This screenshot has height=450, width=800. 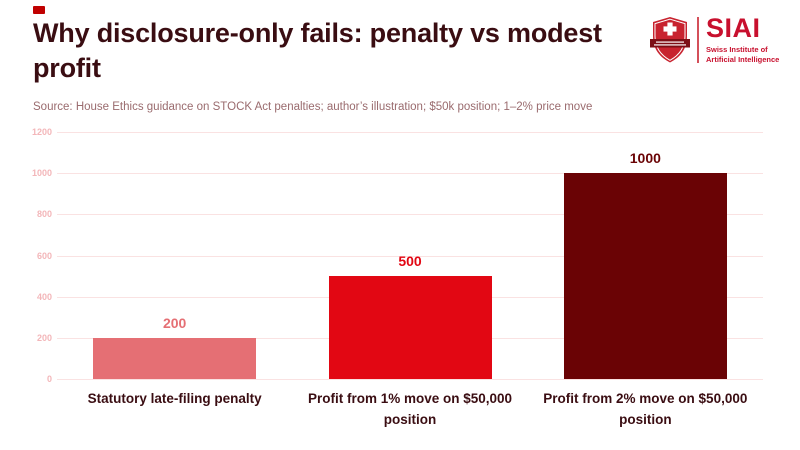 What do you see at coordinates (645, 409) in the screenshot?
I see `category-label-2: Profit from 2% move on $50,000 position` at bounding box center [645, 409].